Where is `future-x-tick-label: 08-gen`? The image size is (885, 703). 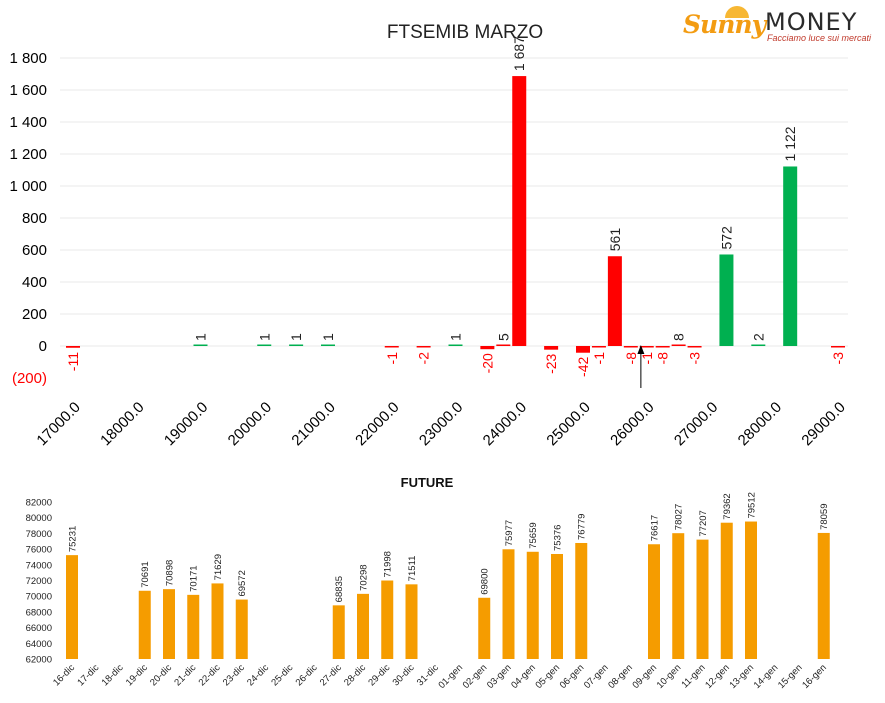 future-x-tick-label: 08-gen is located at coordinates (620, 676).